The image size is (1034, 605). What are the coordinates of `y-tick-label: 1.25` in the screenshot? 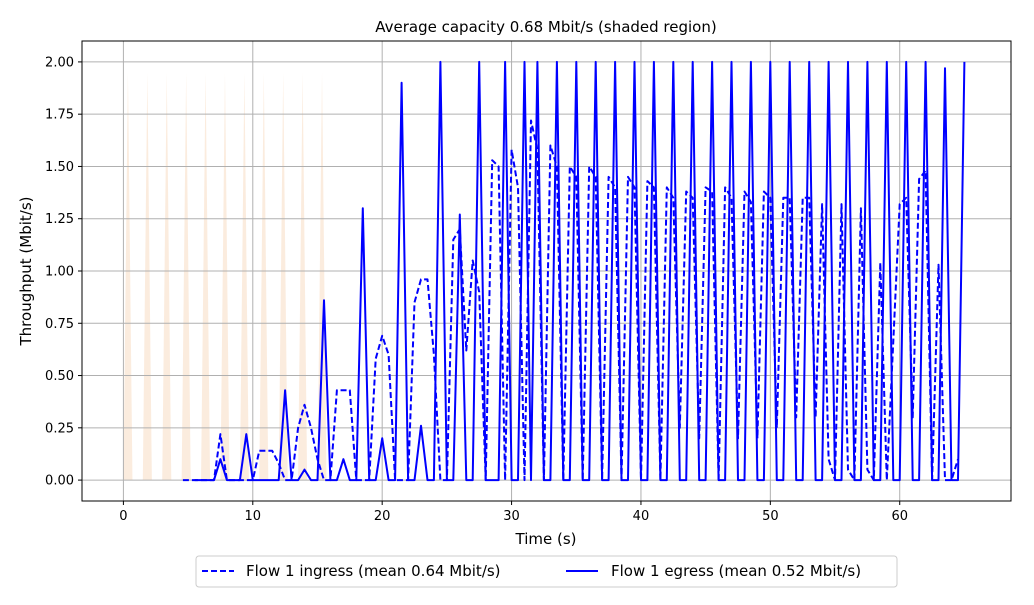 It's located at (59, 219).